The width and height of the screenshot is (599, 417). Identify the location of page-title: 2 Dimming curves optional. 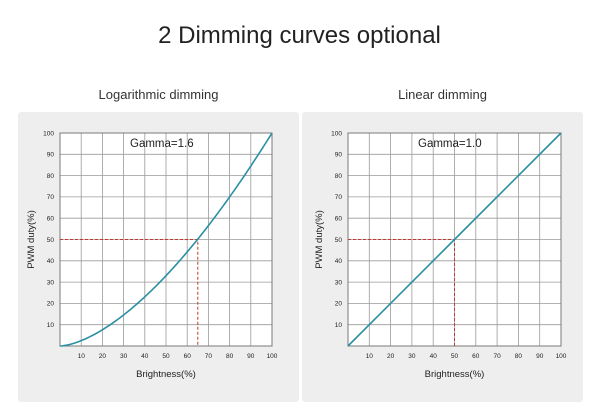
(299, 35).